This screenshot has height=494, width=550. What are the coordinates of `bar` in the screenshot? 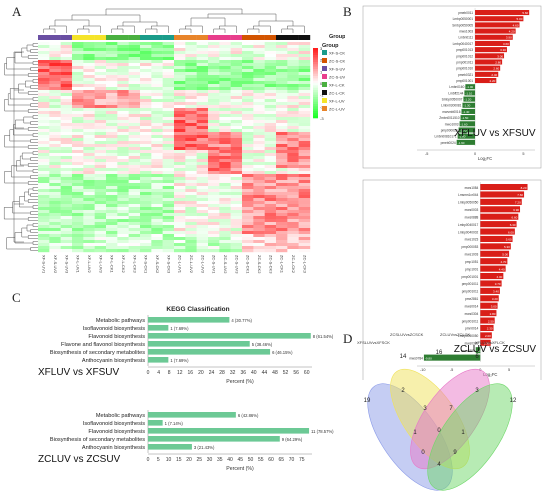 It's located at (497, 231).